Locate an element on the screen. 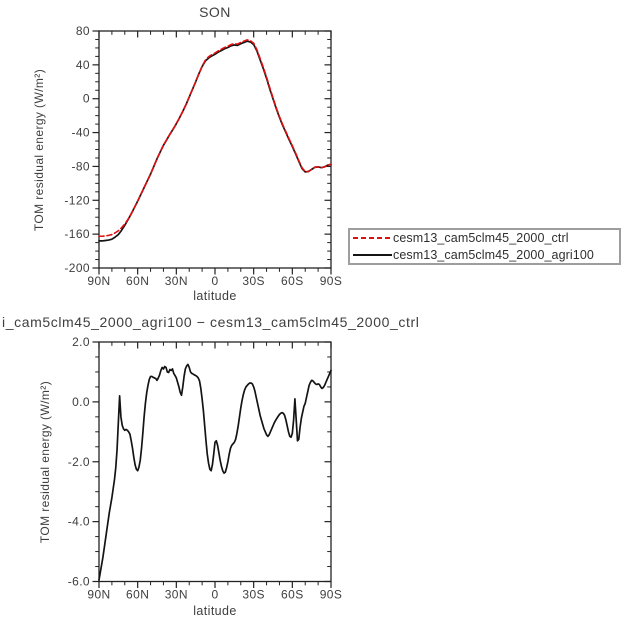  panel-1-ytick-label: -120 is located at coordinates (77, 200).